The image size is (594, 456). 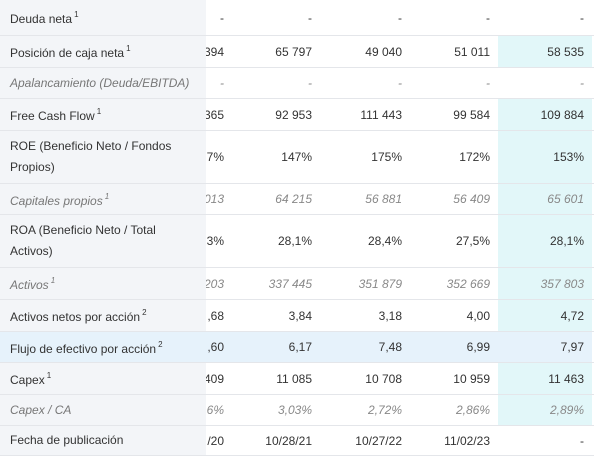 What do you see at coordinates (100, 82) in the screenshot?
I see `row-label-text: Apalancamiento (Deuda/EBITDA)` at bounding box center [100, 82].